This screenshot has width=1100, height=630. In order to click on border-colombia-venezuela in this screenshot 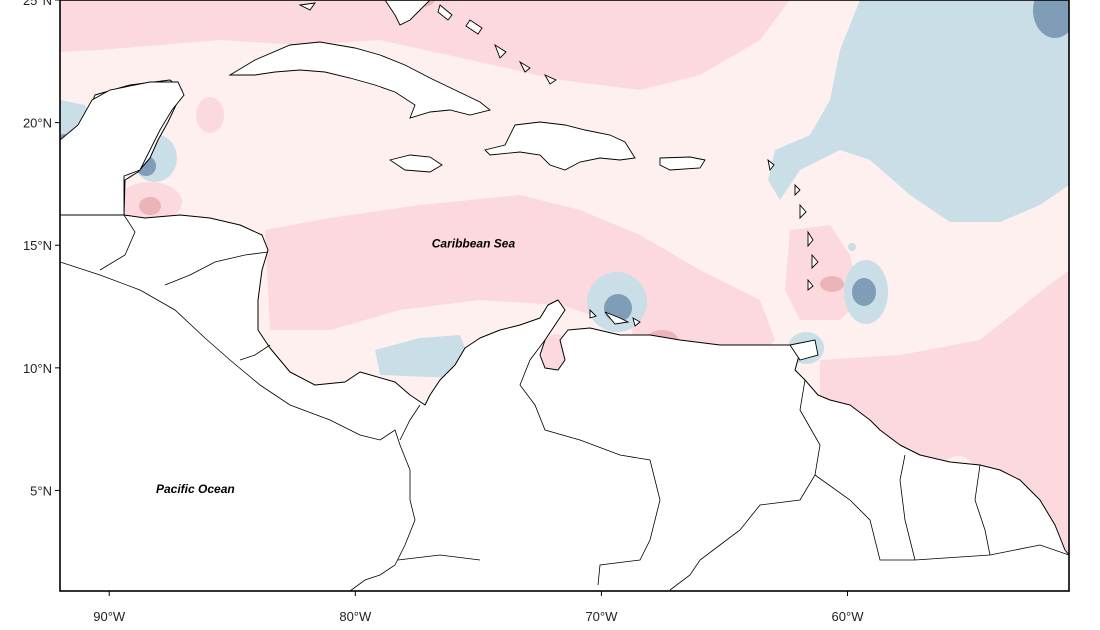, I will do `click(590, 462)`.